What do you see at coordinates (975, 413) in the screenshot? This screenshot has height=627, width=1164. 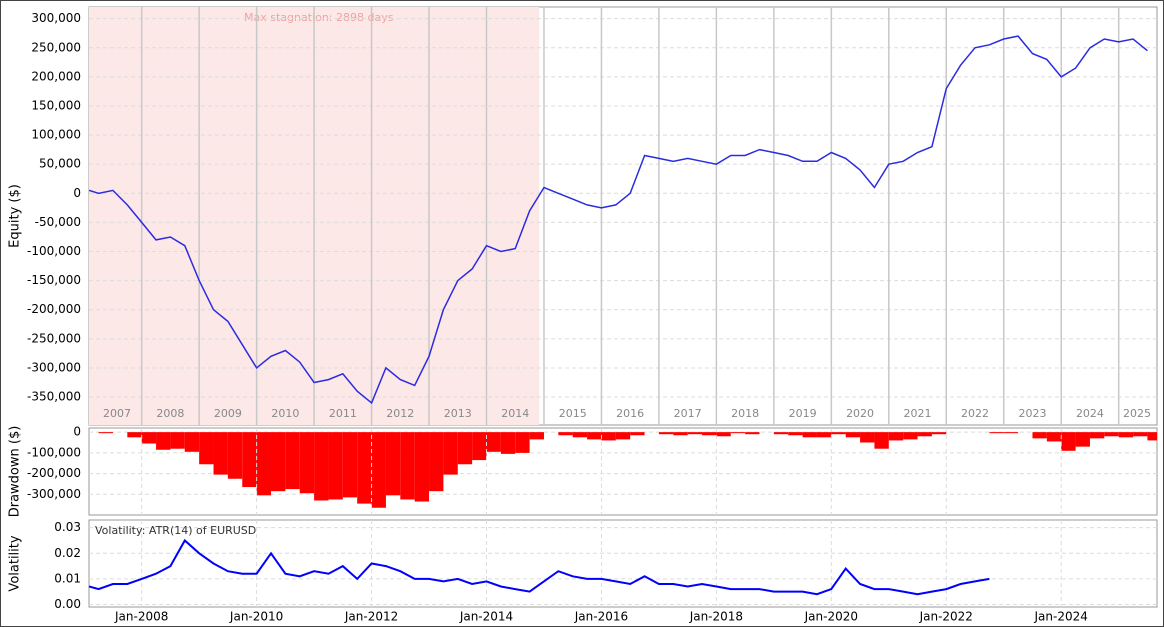 I see `year-label: 2022` at bounding box center [975, 413].